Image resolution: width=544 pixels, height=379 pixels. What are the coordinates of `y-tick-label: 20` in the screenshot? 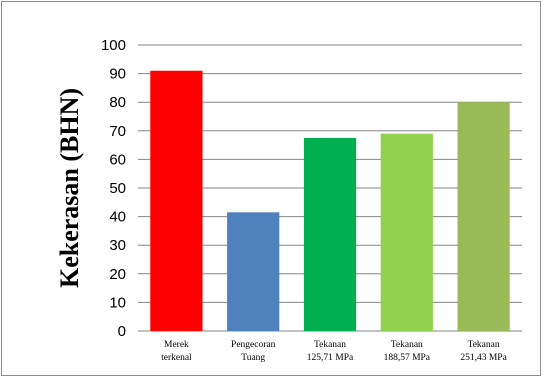 It's located at (117, 274).